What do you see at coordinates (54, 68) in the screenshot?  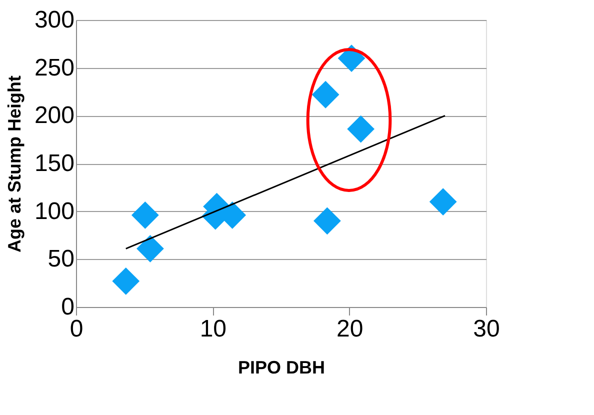 I see `y-tick-label: 250` at bounding box center [54, 68].